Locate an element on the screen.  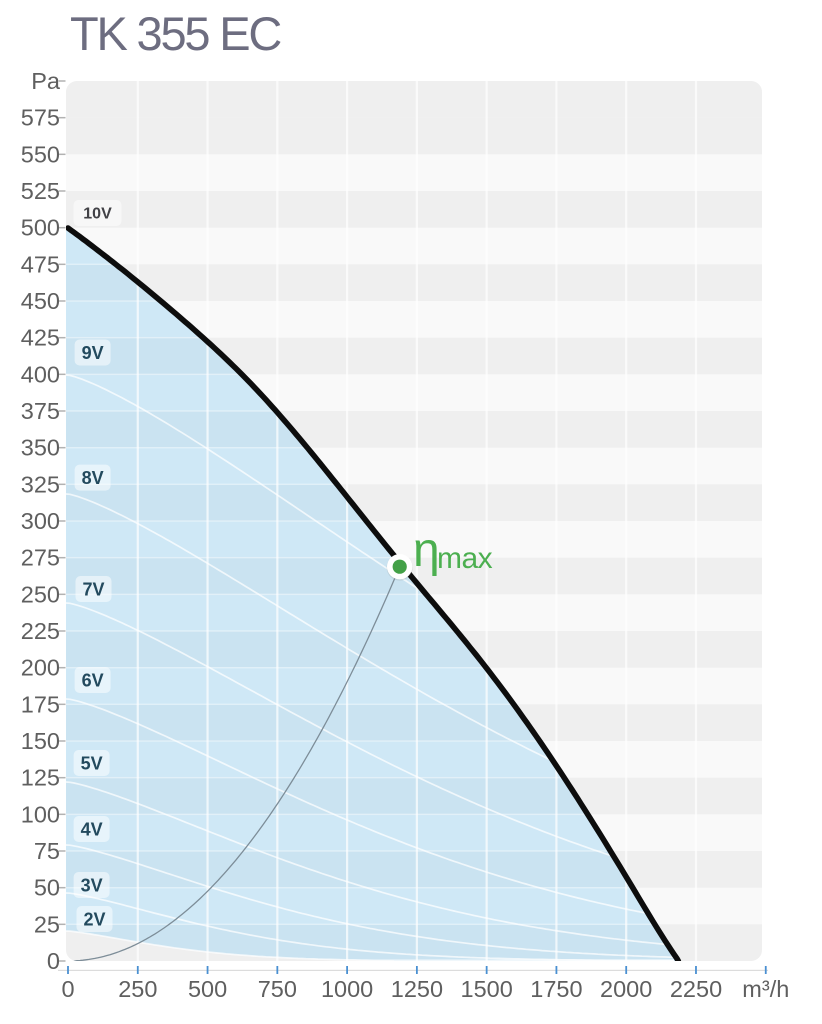
svg-text: 750 is located at coordinates (277, 989).